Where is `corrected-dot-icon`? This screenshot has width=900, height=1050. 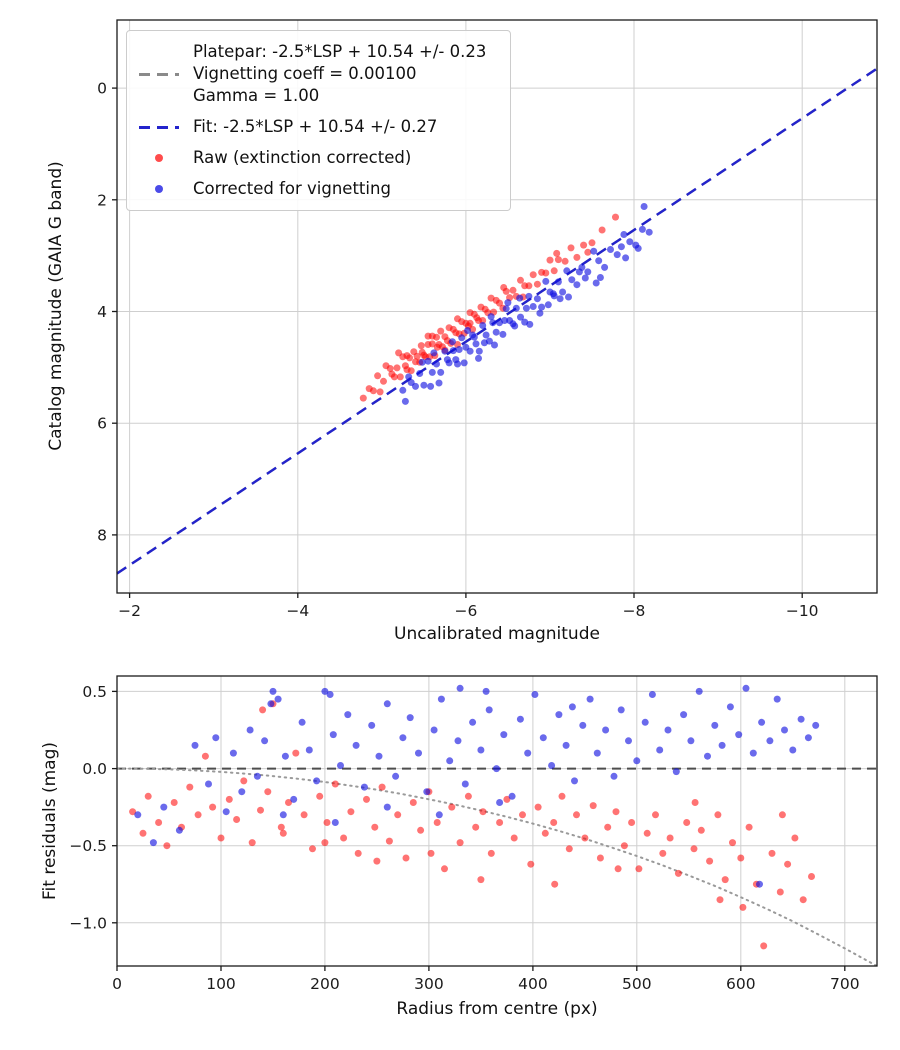
corrected-dot-icon is located at coordinates (159, 189).